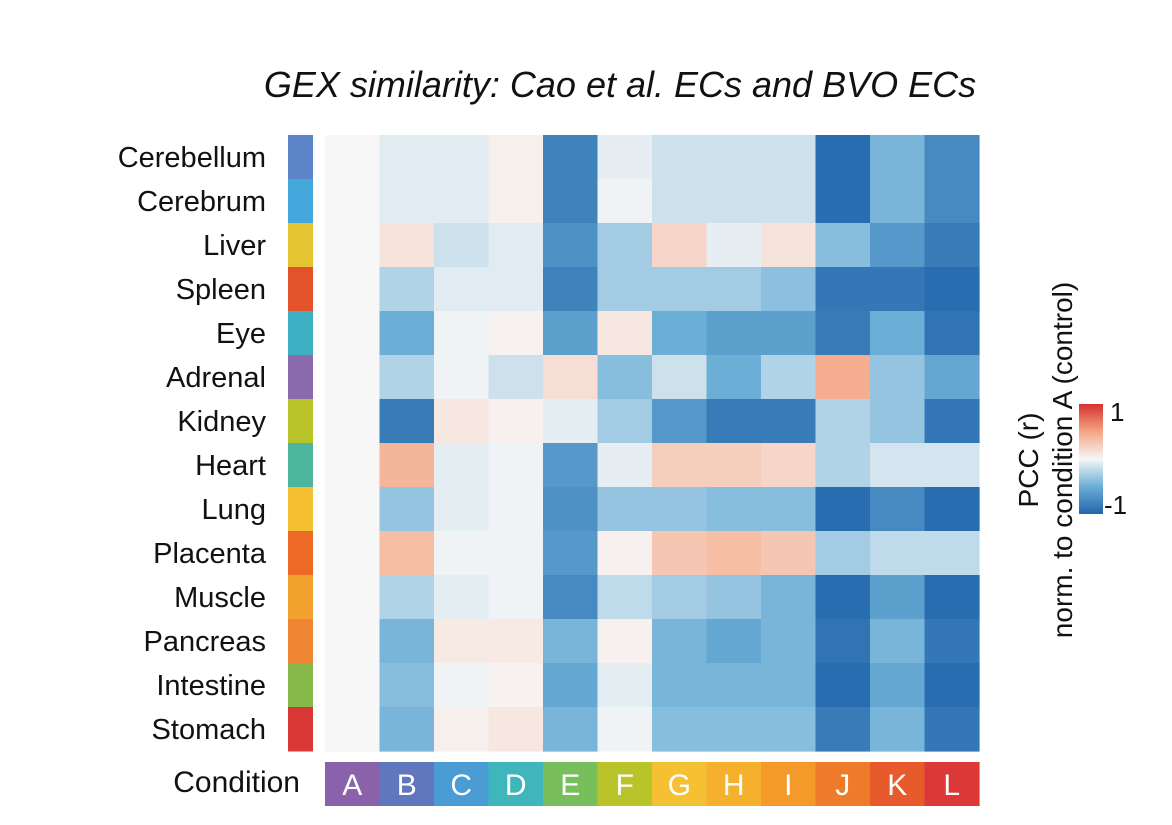 Image resolution: width=1172 pixels, height=825 pixels. I want to click on cell-heart-c, so click(462, 465).